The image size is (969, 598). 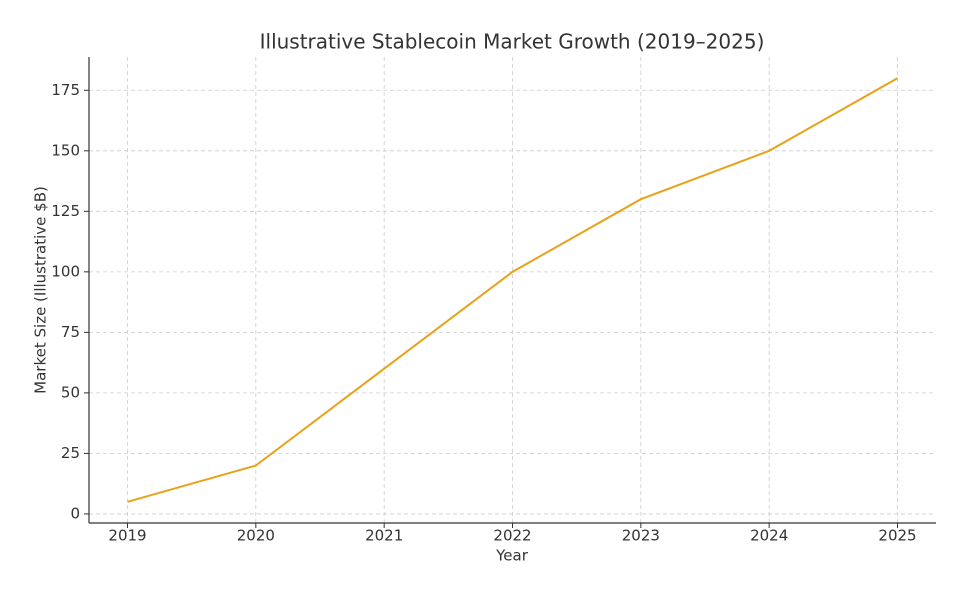 I want to click on x-tick-label: 2024, so click(x=769, y=536).